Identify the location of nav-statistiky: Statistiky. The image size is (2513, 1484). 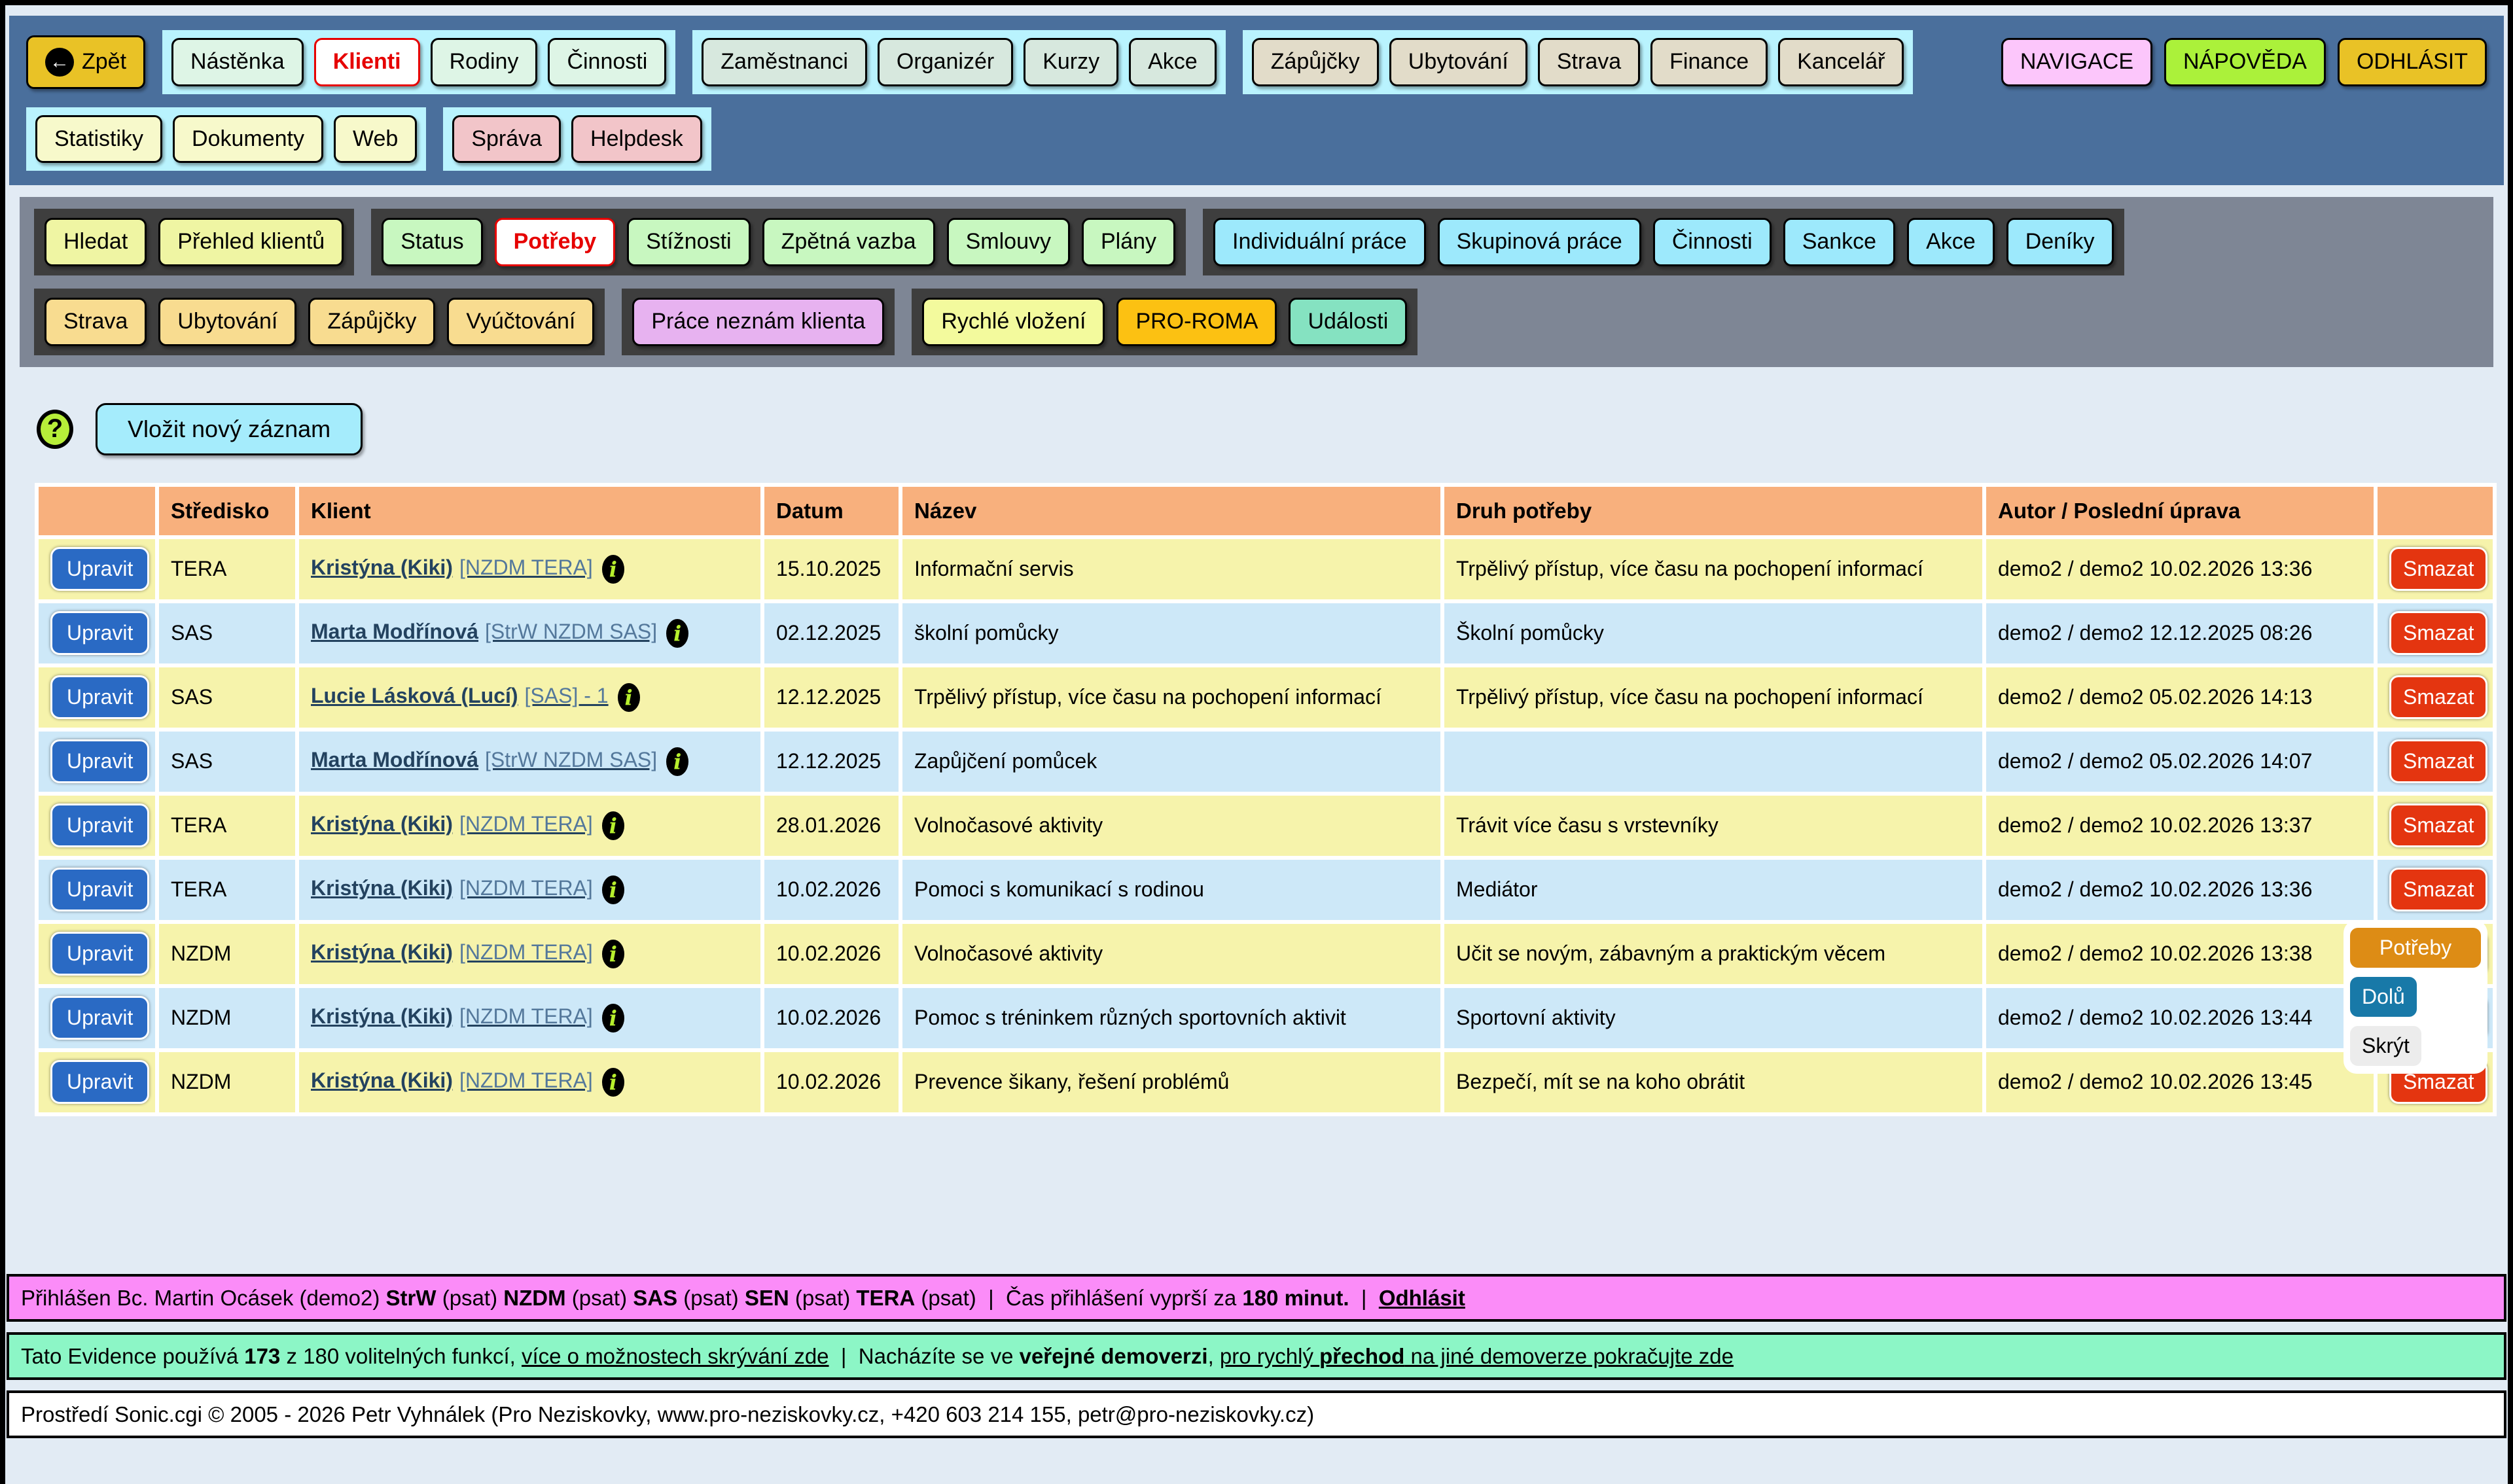
(99, 139).